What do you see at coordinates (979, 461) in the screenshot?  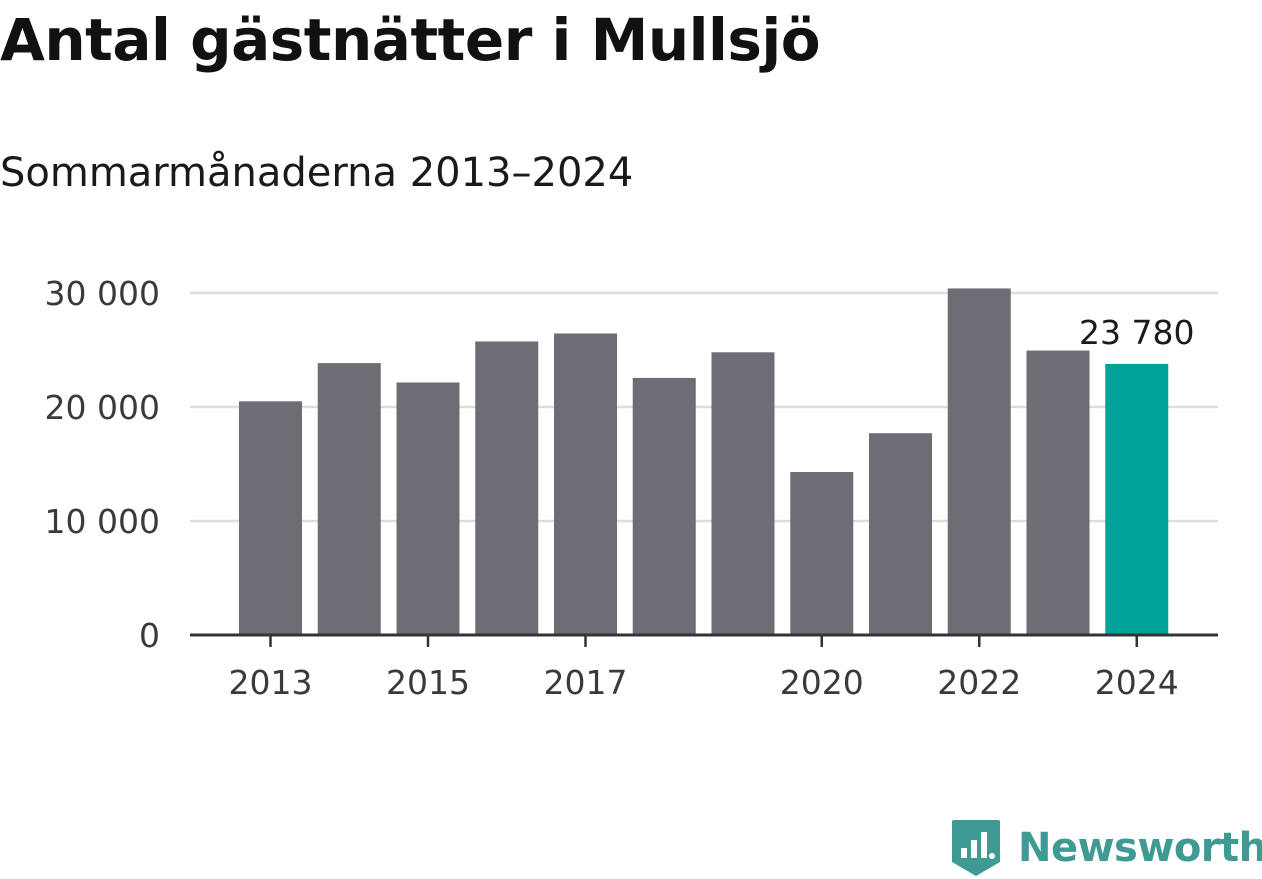 I see `bar-2022` at bounding box center [979, 461].